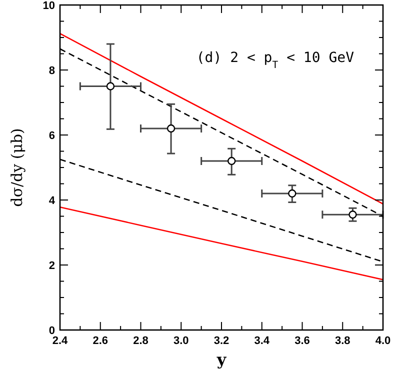 The height and width of the screenshot is (372, 395). Describe the element at coordinates (302, 341) in the screenshot. I see `x-tick-label: 3.6` at that location.